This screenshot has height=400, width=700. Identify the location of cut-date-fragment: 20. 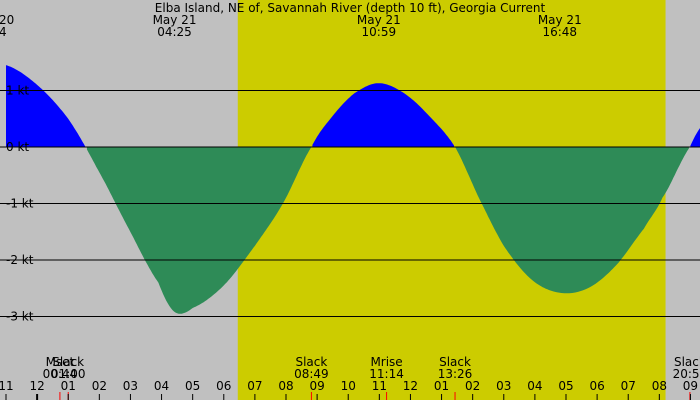
(7, 20).